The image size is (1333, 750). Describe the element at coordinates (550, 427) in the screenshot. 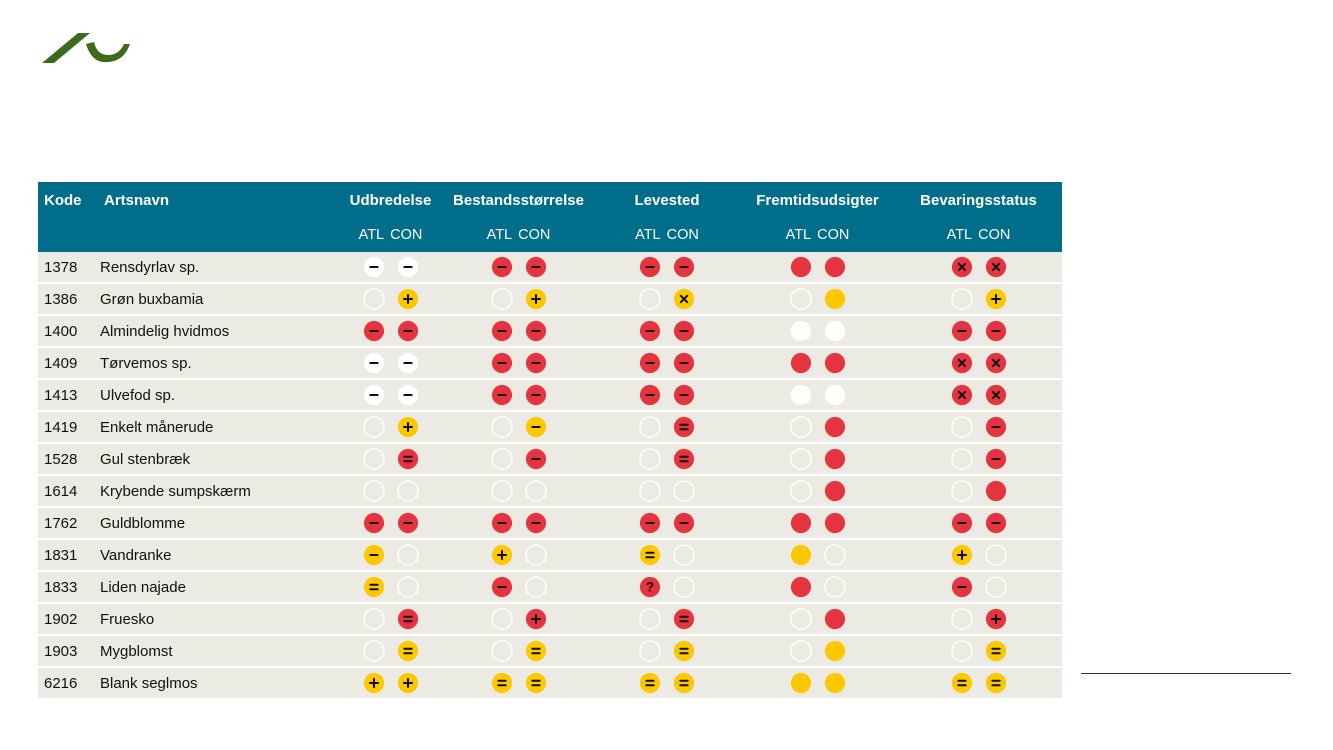

I see `table-row: 1419 Enkelt månerude` at that location.